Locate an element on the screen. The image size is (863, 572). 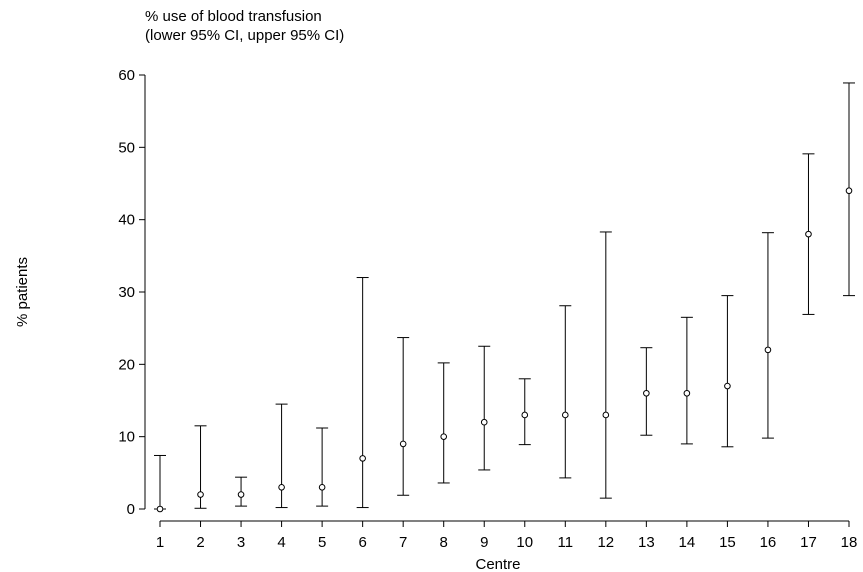
x-tick-label-2: 2 is located at coordinates (200, 542).